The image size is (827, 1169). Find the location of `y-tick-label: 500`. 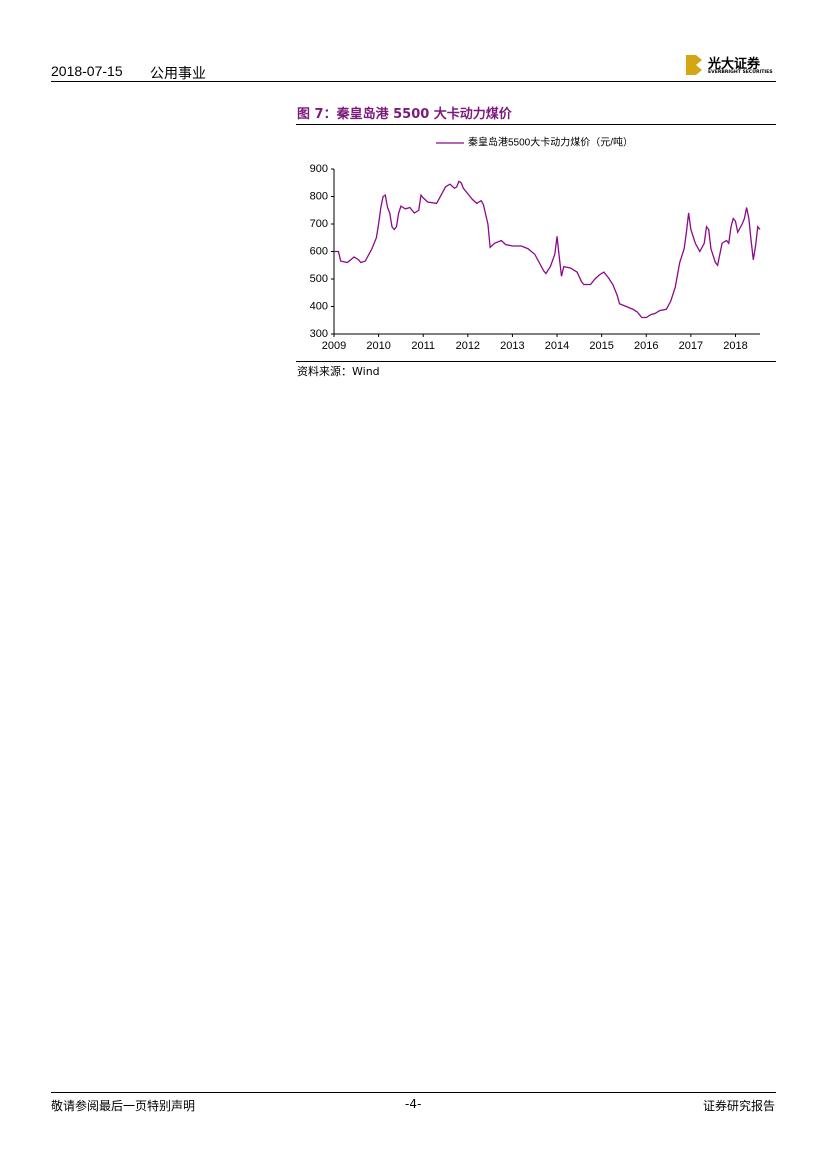

y-tick-label: 500 is located at coordinates (319, 279).